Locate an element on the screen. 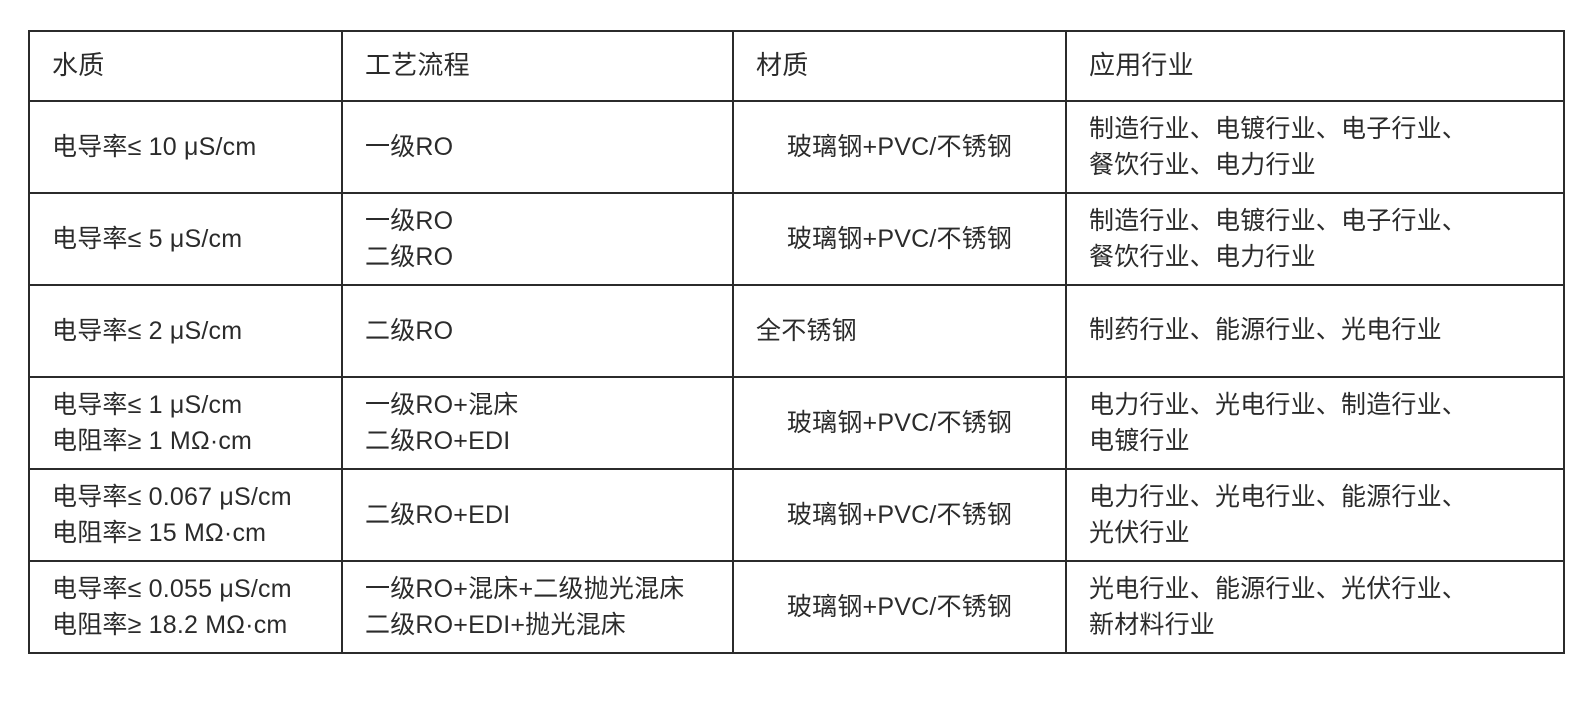 The width and height of the screenshot is (1583, 711). column-header-material: 材质 is located at coordinates (899, 66).